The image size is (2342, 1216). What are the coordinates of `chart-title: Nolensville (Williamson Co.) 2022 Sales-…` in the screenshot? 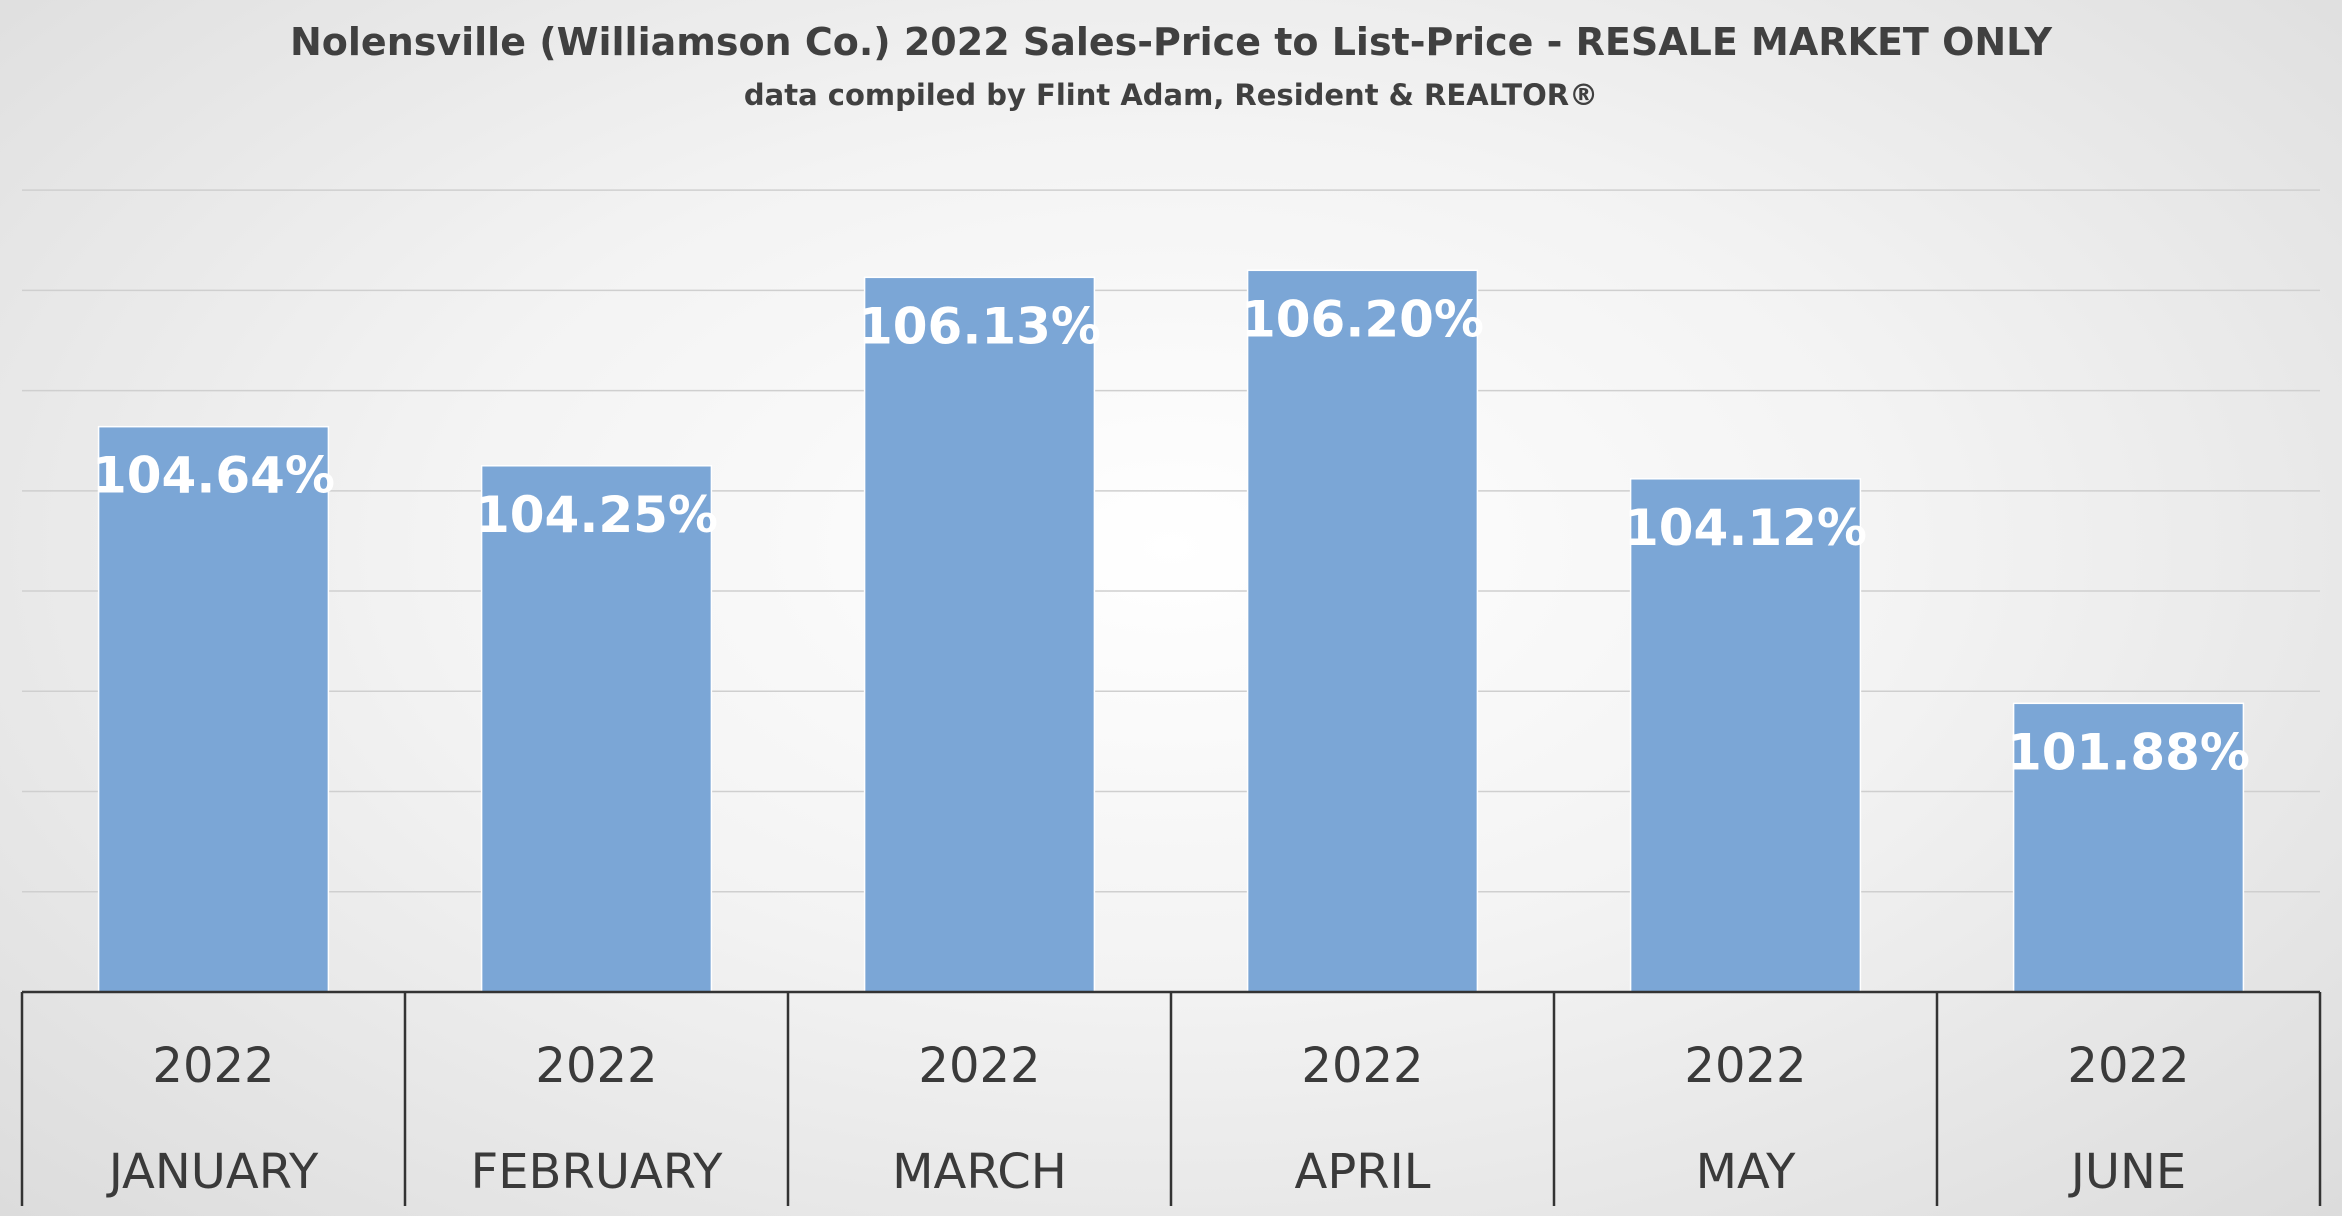 It's located at (1171, 42).